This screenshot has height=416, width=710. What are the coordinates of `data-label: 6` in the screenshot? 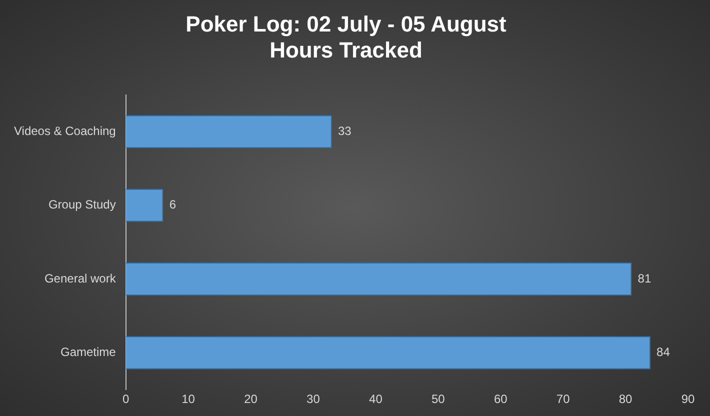 It's located at (172, 205).